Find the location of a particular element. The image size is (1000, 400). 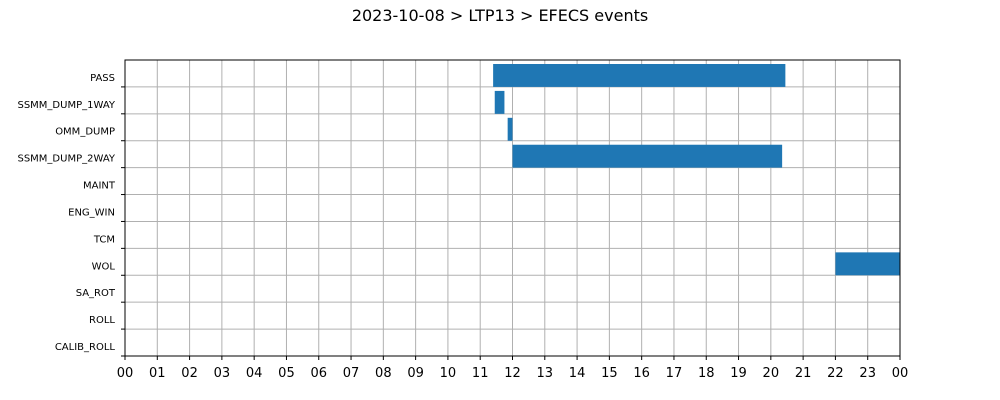

category-label-eng-win: ENG_WIN is located at coordinates (91, 212).